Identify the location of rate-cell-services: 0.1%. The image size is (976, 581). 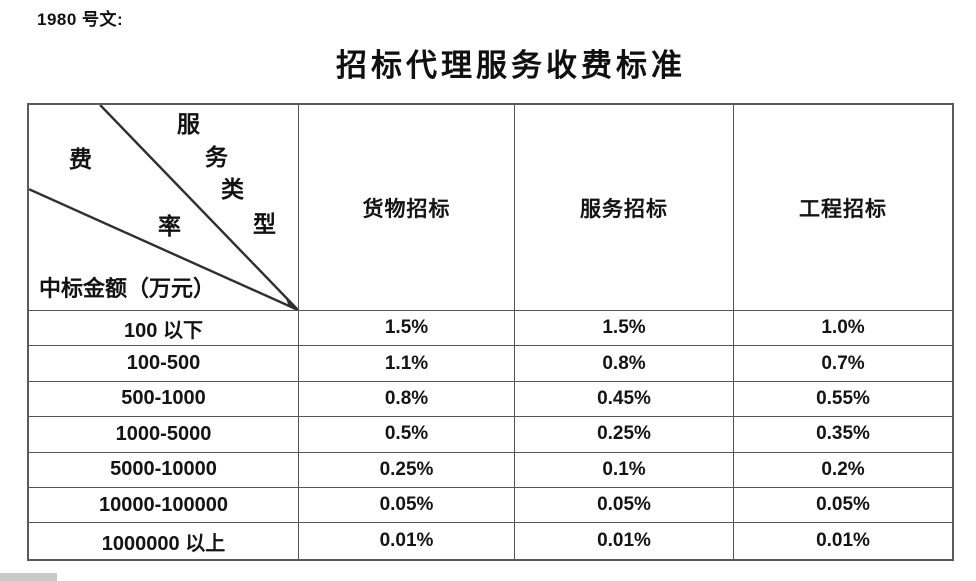
(624, 470).